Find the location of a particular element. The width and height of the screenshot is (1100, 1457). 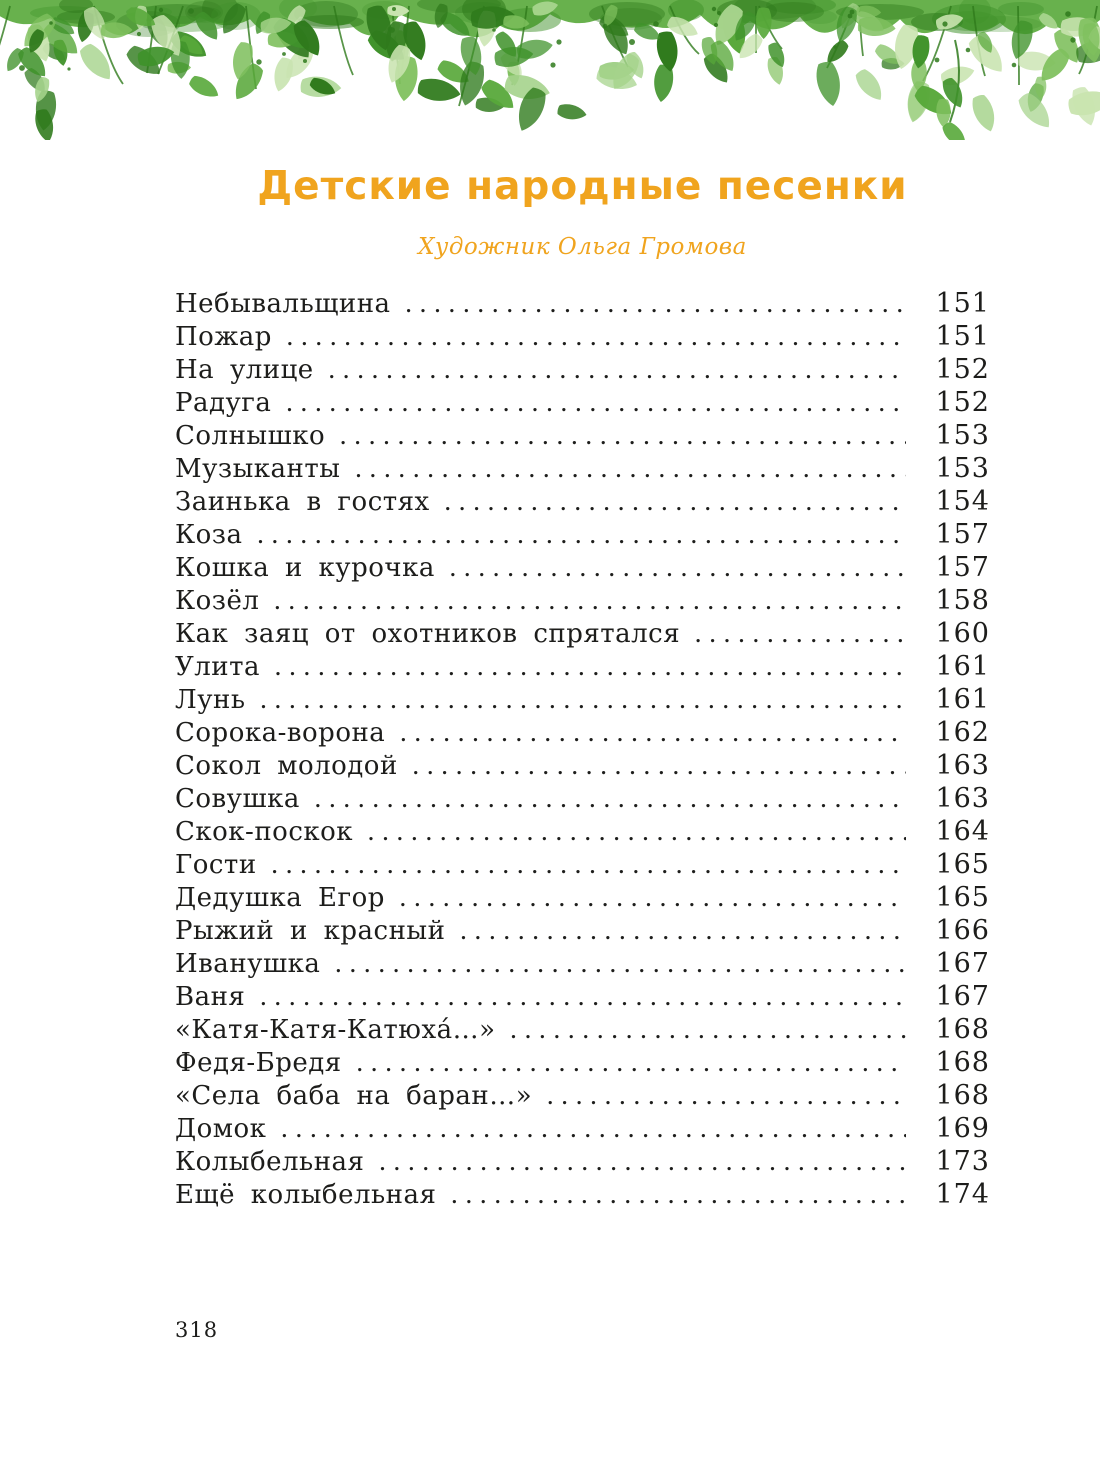

toc-entry-row: Заинька в гостях 154 is located at coordinates (582, 502).